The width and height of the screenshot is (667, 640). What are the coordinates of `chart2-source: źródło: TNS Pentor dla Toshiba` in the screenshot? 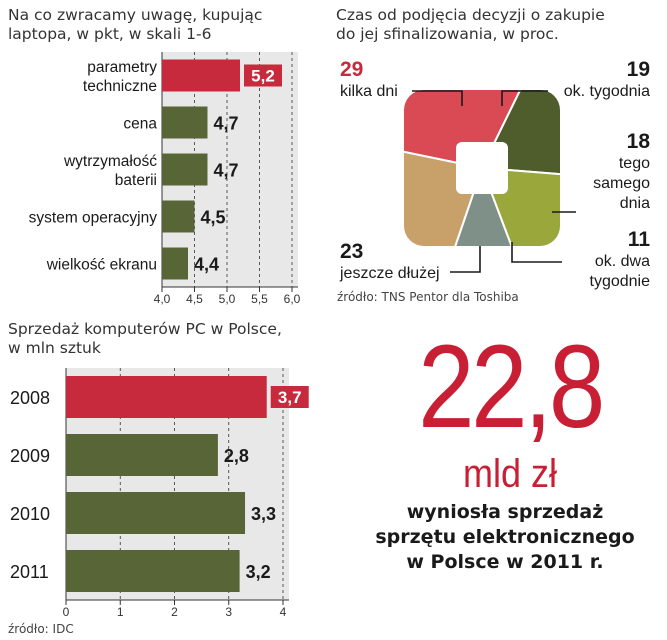 It's located at (428, 297).